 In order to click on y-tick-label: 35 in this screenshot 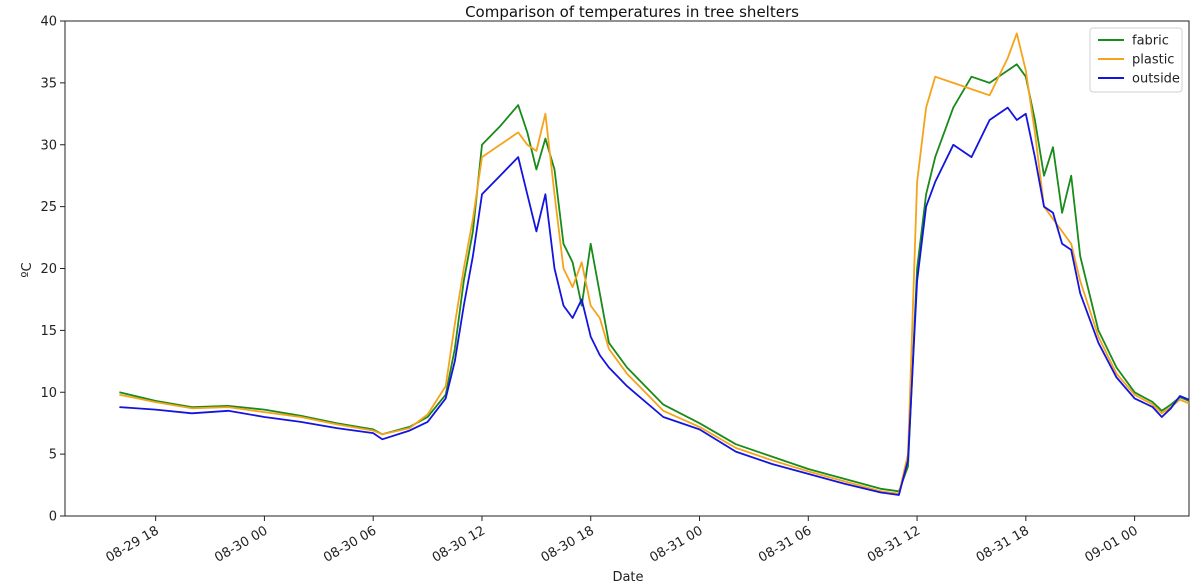, I will do `click(48, 83)`.